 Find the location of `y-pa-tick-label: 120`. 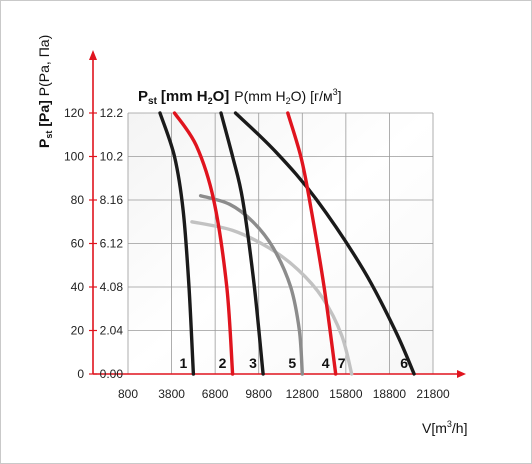

y-pa-tick-label: 120 is located at coordinates (74, 113).